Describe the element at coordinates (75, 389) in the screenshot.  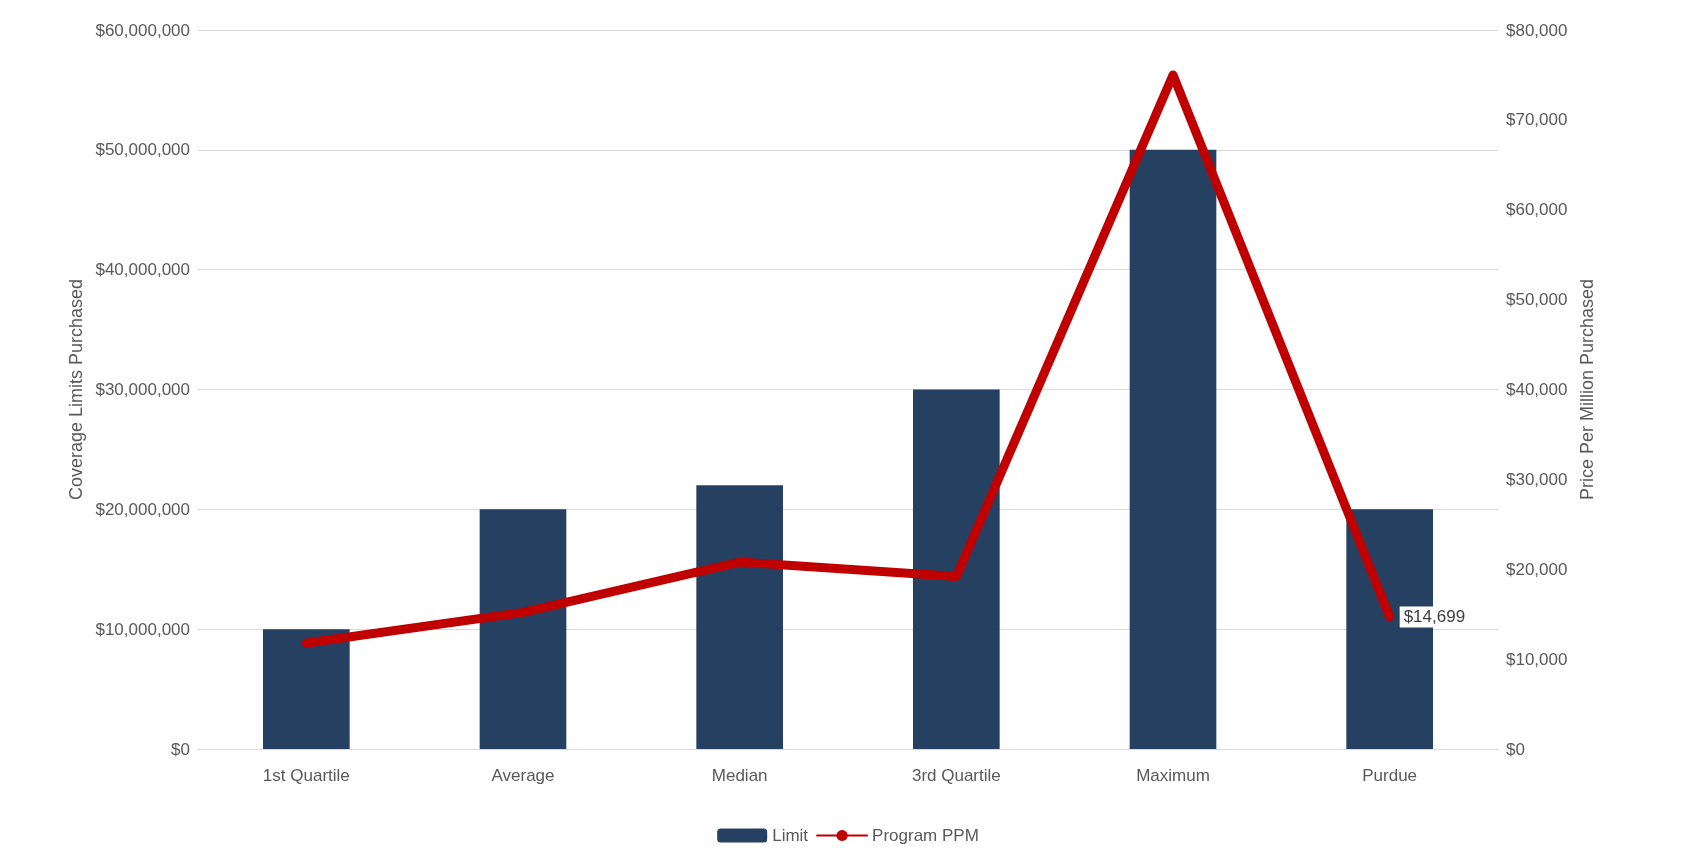
I see `y-axis-title: Coverage Limits Purchased` at that location.